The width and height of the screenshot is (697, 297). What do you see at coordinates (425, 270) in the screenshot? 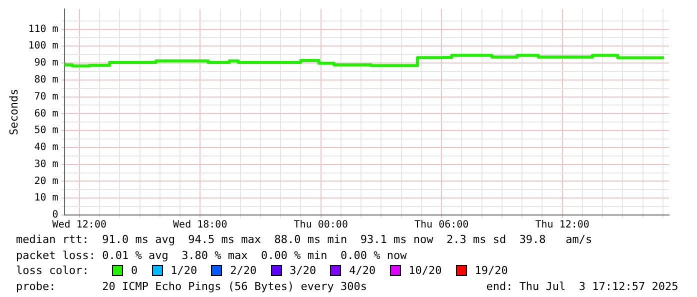
I see `legend-label: 10/20` at bounding box center [425, 270].